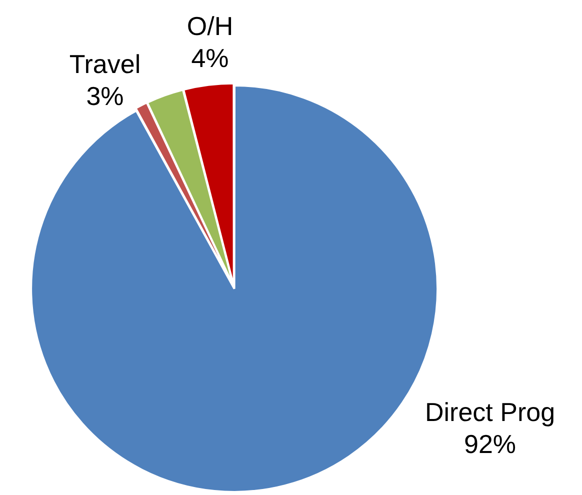  I want to click on slice-label: O/H, so click(210, 26).